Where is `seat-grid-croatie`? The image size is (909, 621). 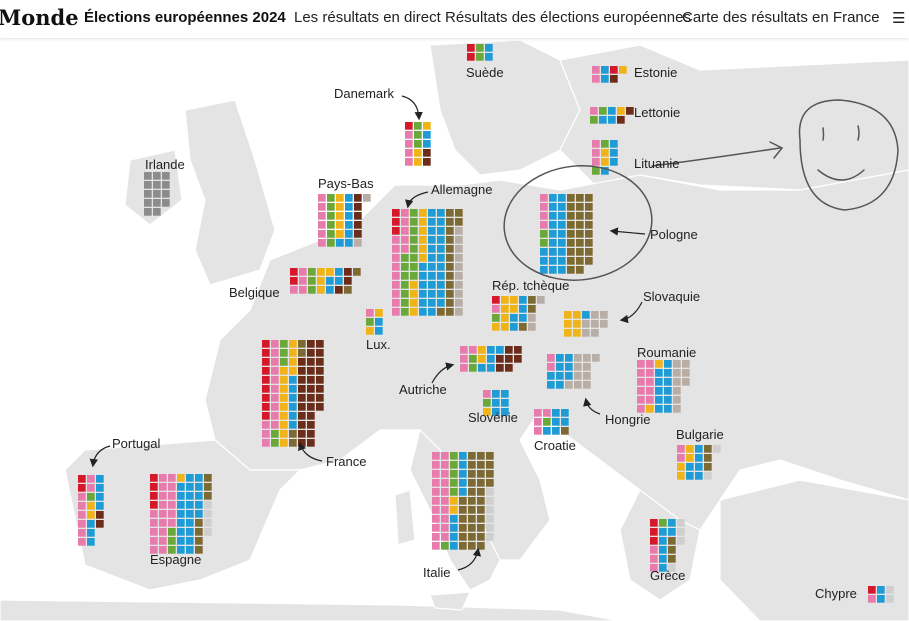 seat-grid-croatie is located at coordinates (551, 422).